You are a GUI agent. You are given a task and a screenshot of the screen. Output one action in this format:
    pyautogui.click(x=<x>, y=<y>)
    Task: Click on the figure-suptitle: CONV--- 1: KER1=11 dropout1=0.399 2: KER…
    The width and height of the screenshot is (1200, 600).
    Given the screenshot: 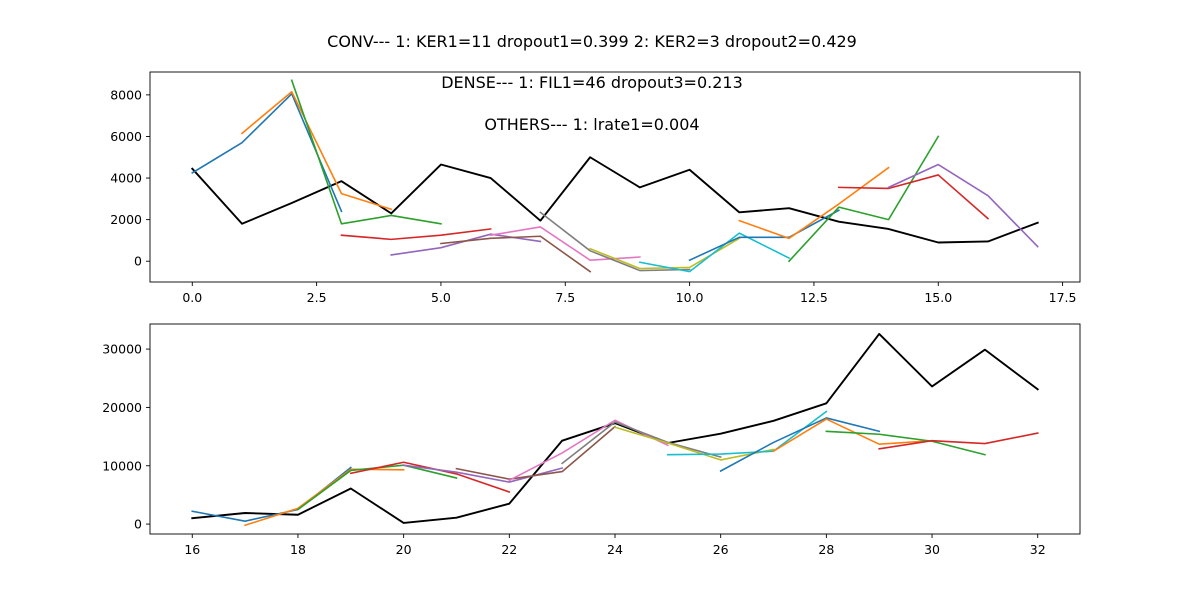 What is the action you would take?
    pyautogui.click(x=592, y=41)
    